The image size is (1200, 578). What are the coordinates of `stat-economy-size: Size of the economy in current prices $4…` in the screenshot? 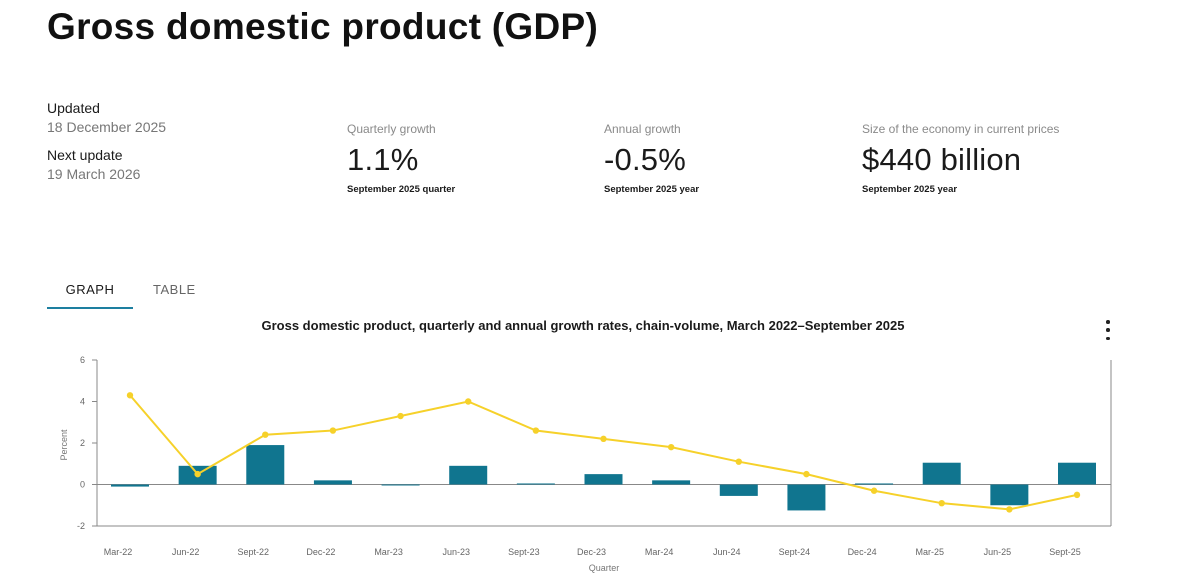 It's located at (960, 158).